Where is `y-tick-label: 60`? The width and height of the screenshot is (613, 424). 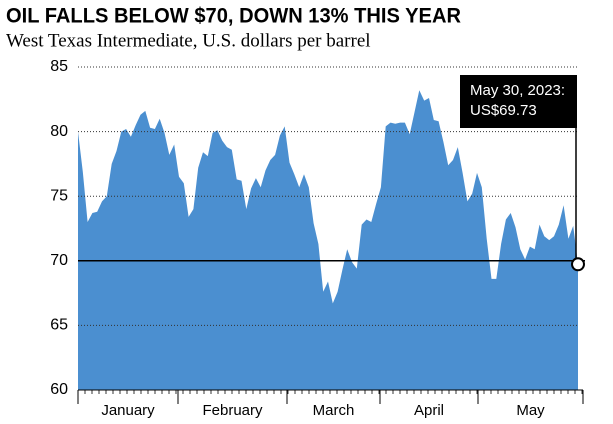
y-tick-label: 60 is located at coordinates (59, 389).